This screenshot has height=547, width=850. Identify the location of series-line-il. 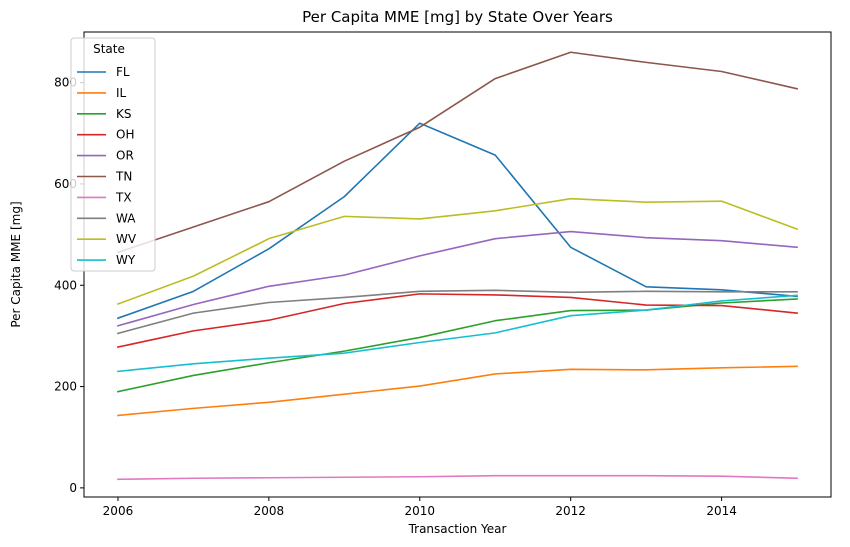
(457, 391).